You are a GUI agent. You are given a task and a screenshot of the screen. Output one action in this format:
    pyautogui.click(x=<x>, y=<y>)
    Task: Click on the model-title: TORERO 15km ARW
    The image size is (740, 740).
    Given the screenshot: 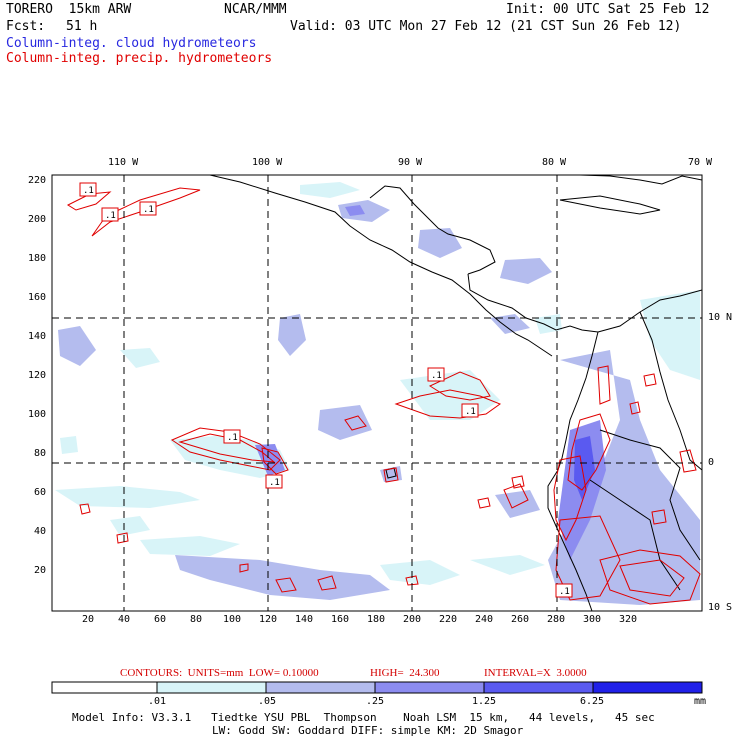 What is the action you would take?
    pyautogui.click(x=69, y=9)
    